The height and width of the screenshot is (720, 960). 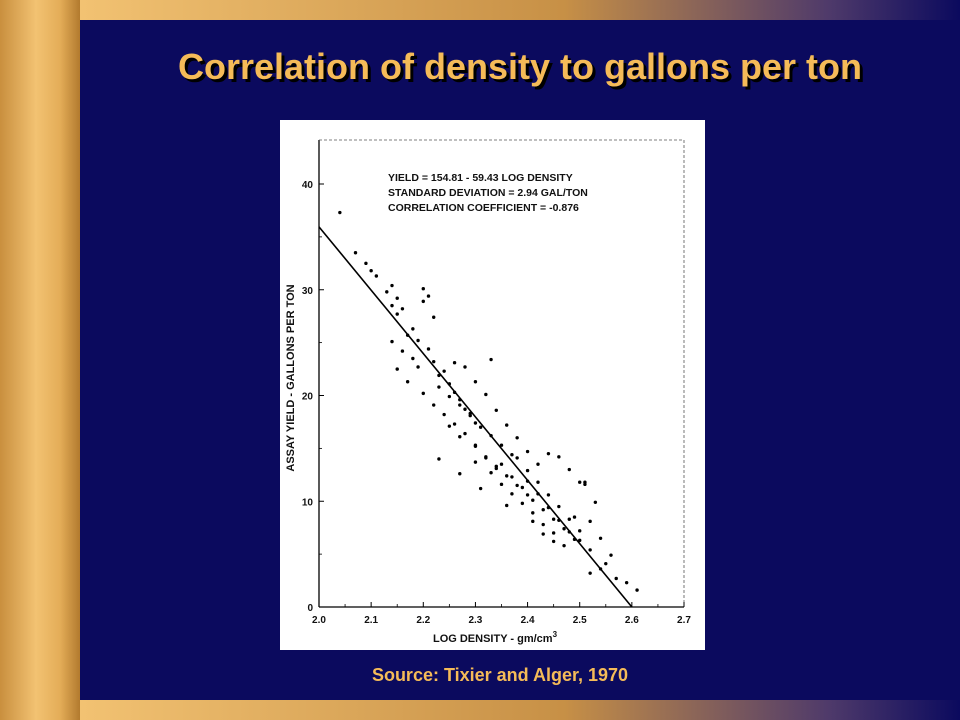 I want to click on correlation-annotation: CORRELATION COEFFICIENT = -0.876, so click(x=483, y=208).